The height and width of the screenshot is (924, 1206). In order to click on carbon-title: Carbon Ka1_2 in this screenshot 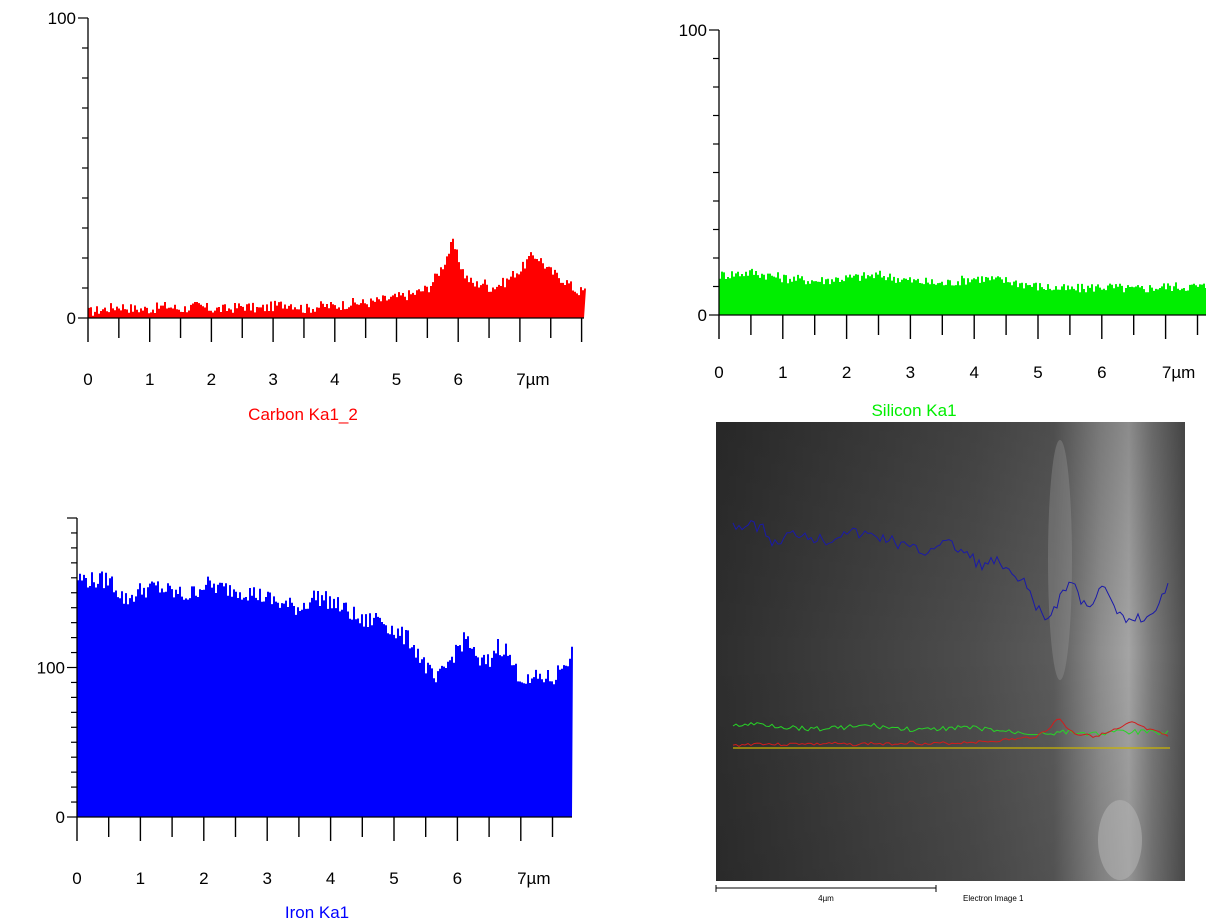, I will do `click(303, 414)`.